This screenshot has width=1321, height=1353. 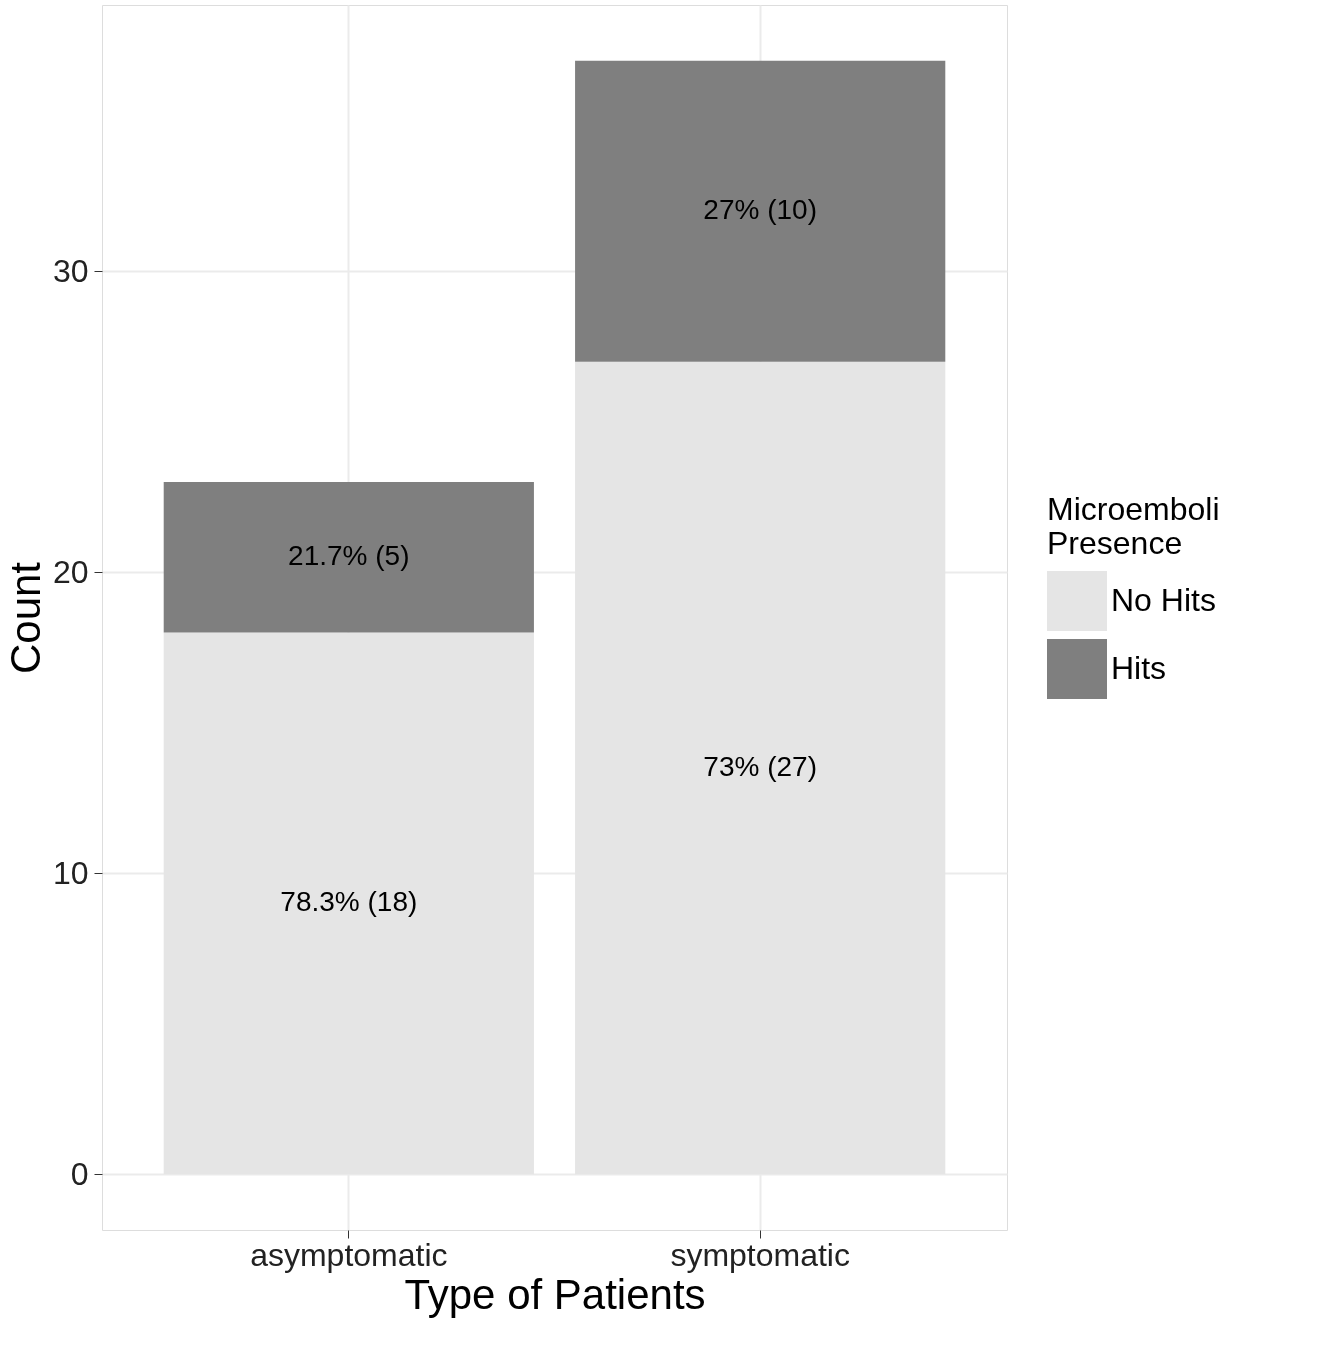 I want to click on legend-title: Microemboli Presence, so click(x=1133, y=526).